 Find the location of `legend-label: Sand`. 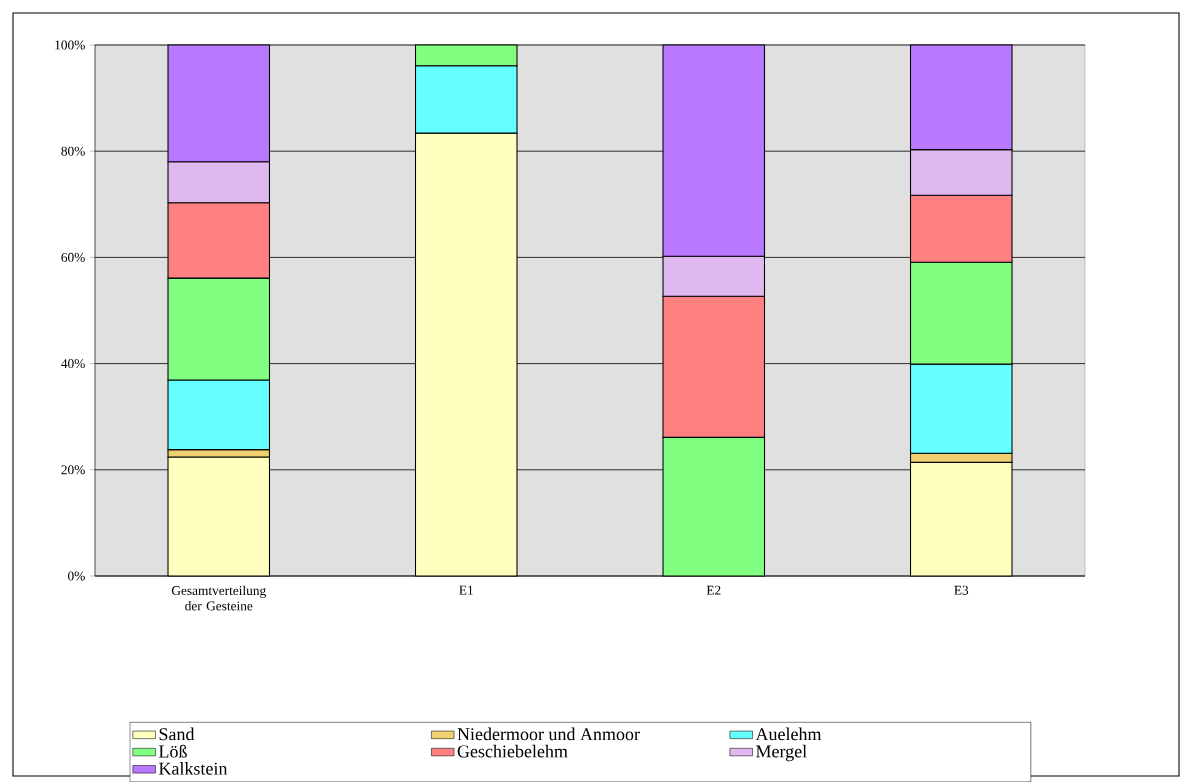

legend-label: Sand is located at coordinates (177, 734).